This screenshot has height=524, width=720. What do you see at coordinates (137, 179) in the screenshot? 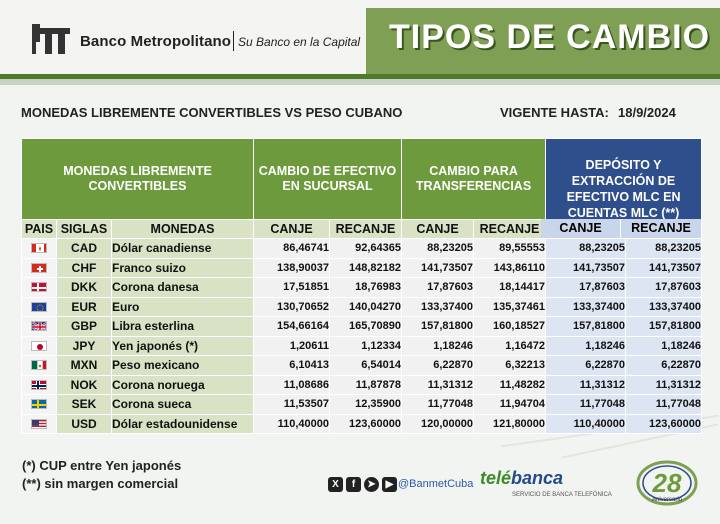
I see `group-header-currencies: MONEDAS LIBREMENTE CONVERTIBLES` at bounding box center [137, 179].